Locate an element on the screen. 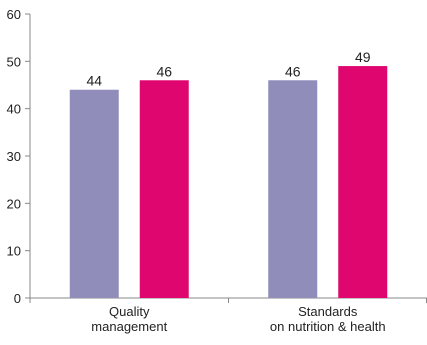 This screenshot has height=345, width=427. y-tick-label: 20 is located at coordinates (14, 203).